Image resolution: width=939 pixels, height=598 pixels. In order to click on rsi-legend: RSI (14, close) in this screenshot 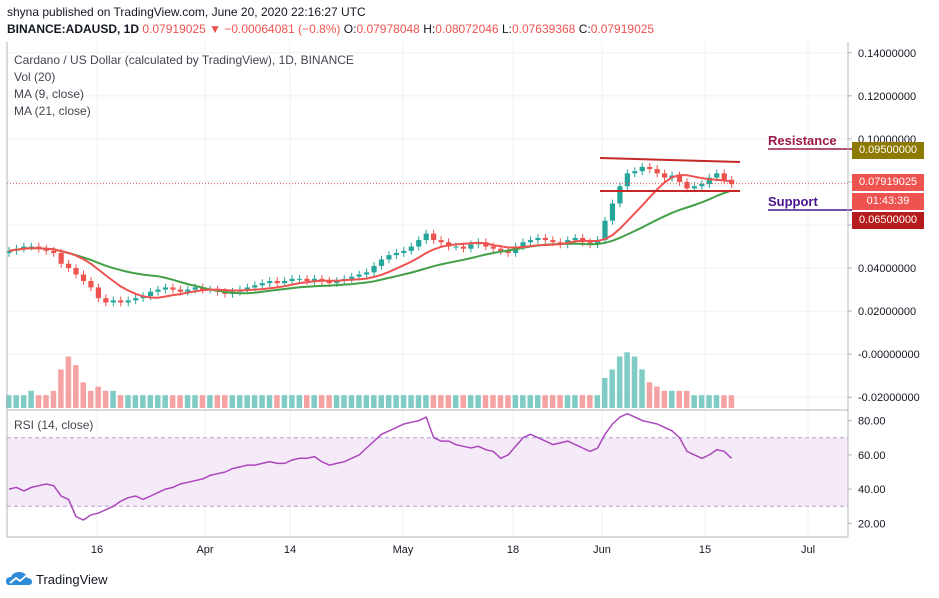, I will do `click(54, 425)`.